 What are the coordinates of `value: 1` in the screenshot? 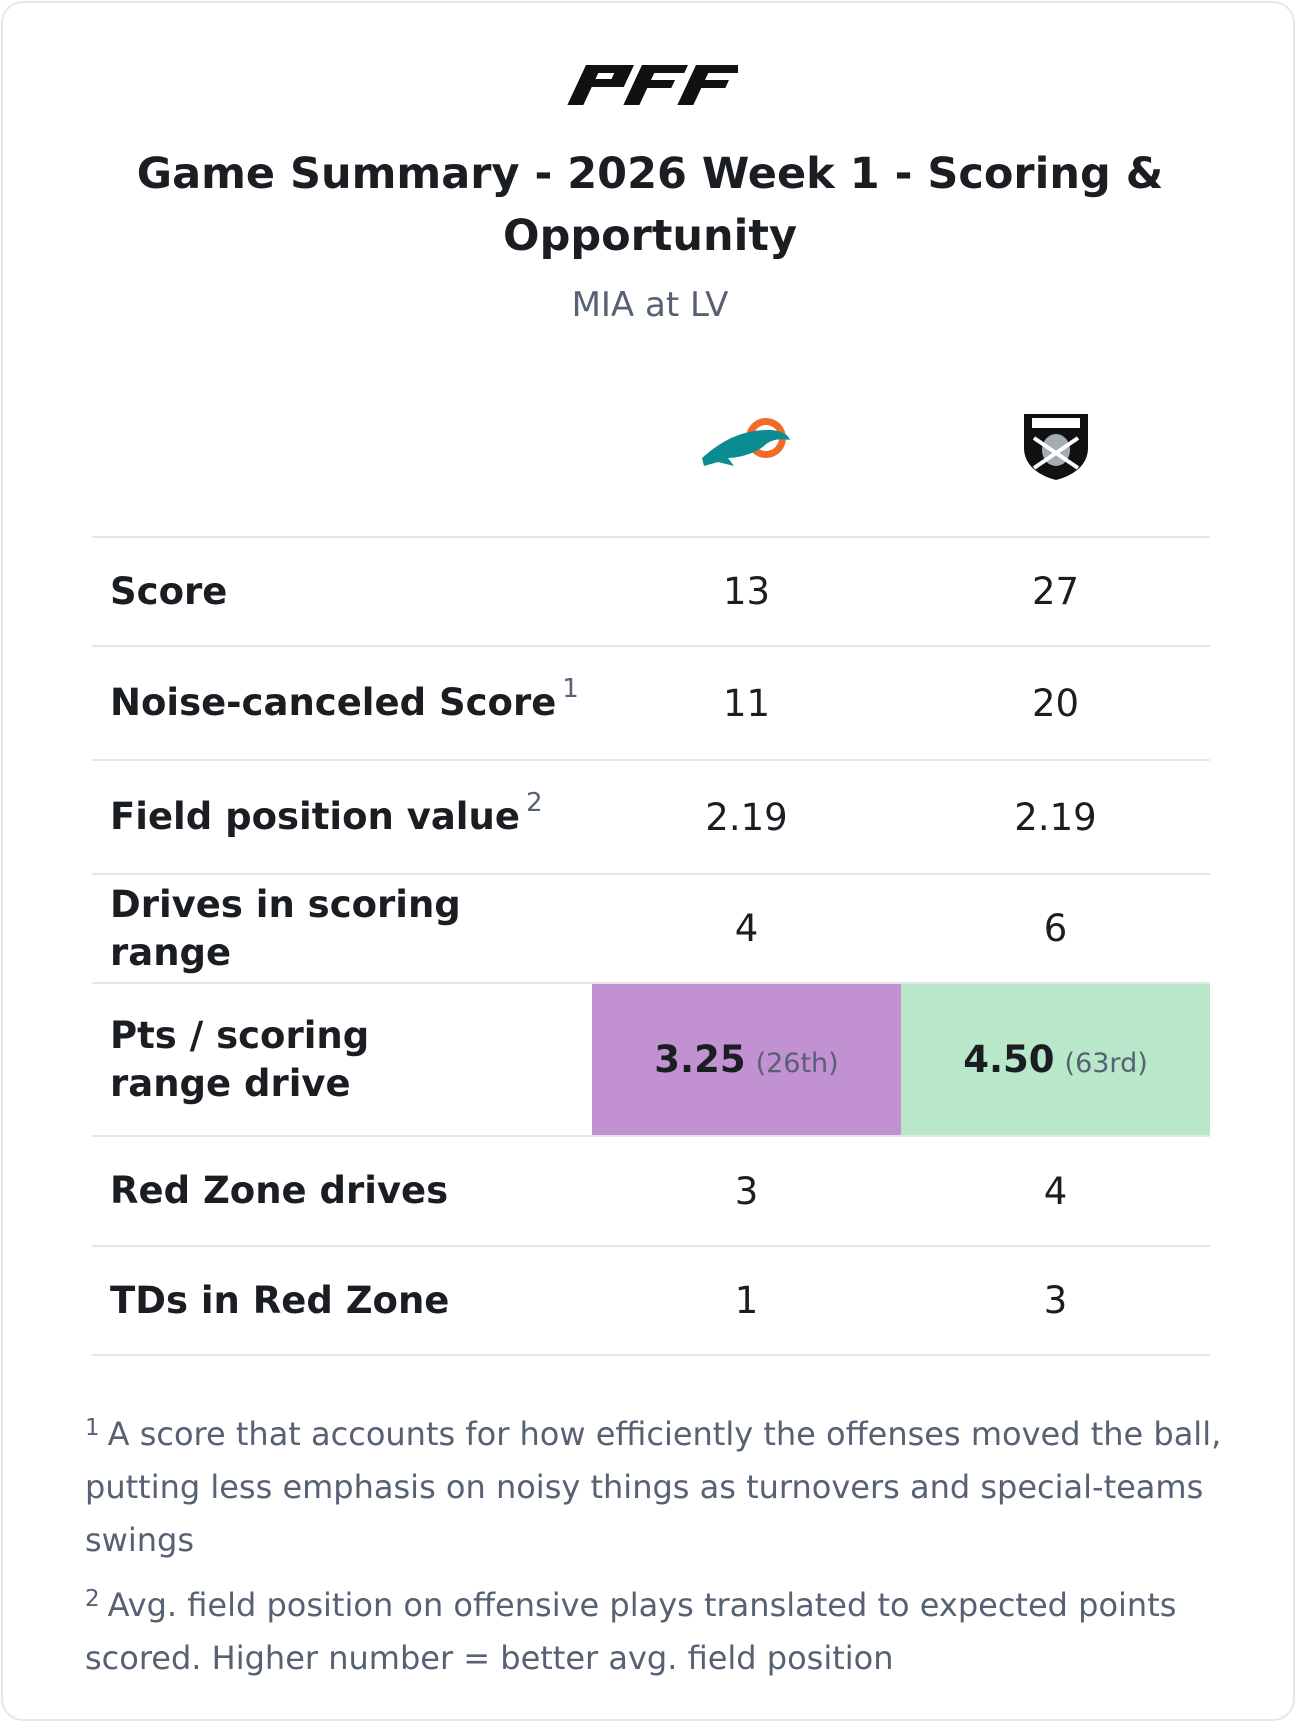 It's located at (746, 1300).